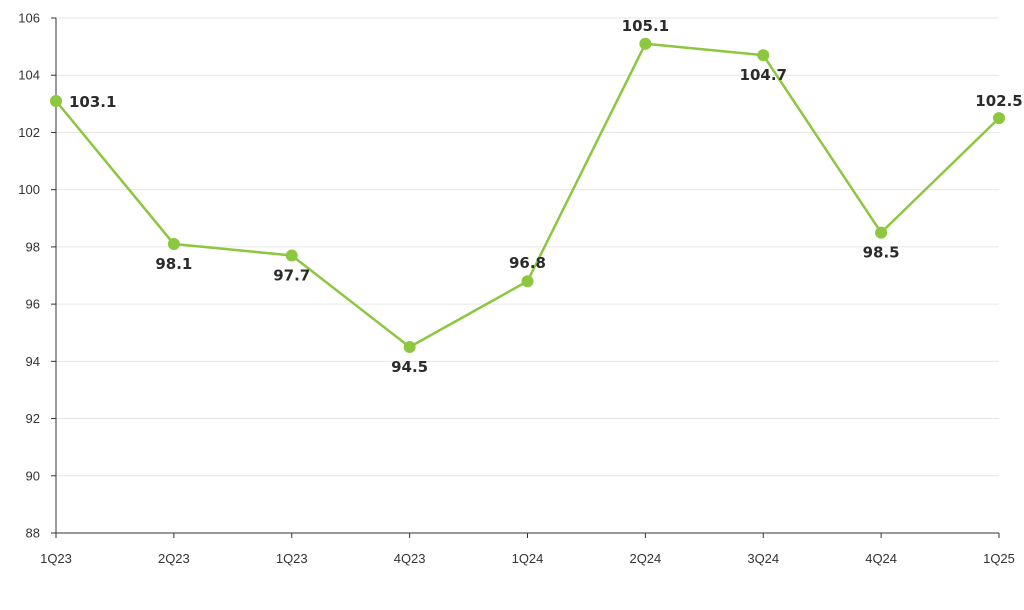 The height and width of the screenshot is (610, 1024). What do you see at coordinates (173, 264) in the screenshot?
I see `data-label: 98.1` at bounding box center [173, 264].